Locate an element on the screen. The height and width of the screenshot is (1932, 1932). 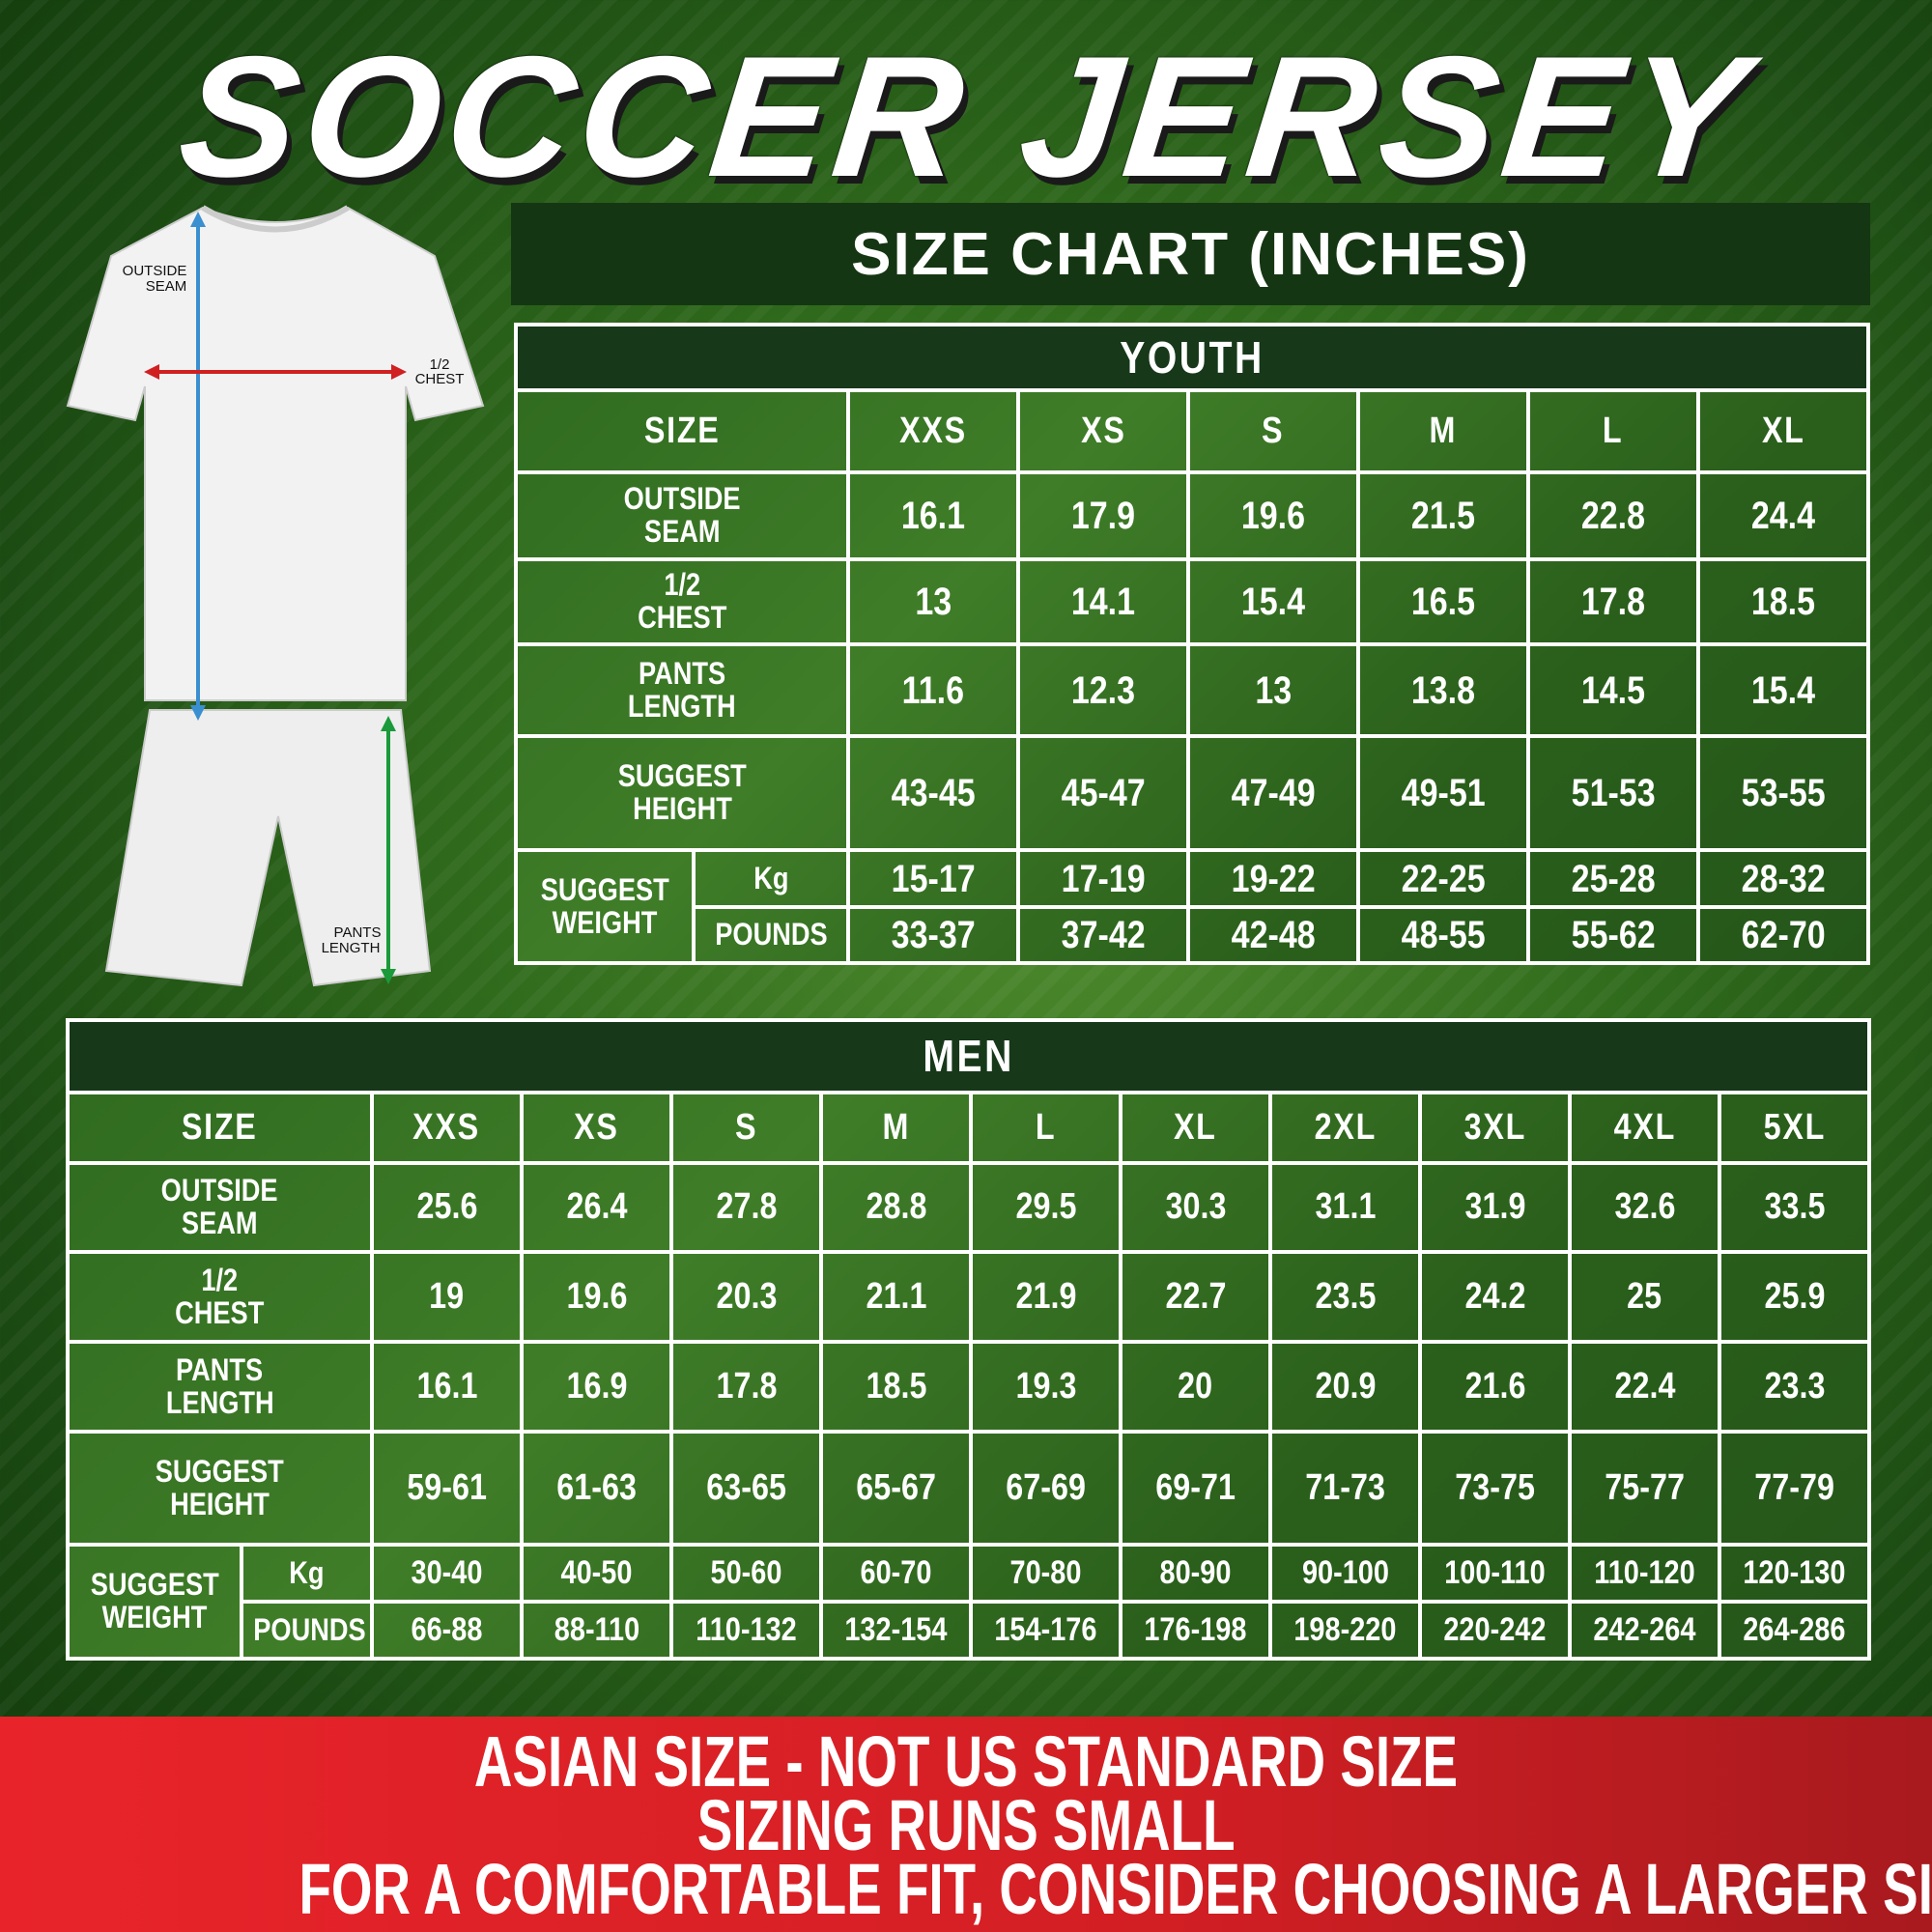
kg-cell: 17-19 is located at coordinates (1103, 878).